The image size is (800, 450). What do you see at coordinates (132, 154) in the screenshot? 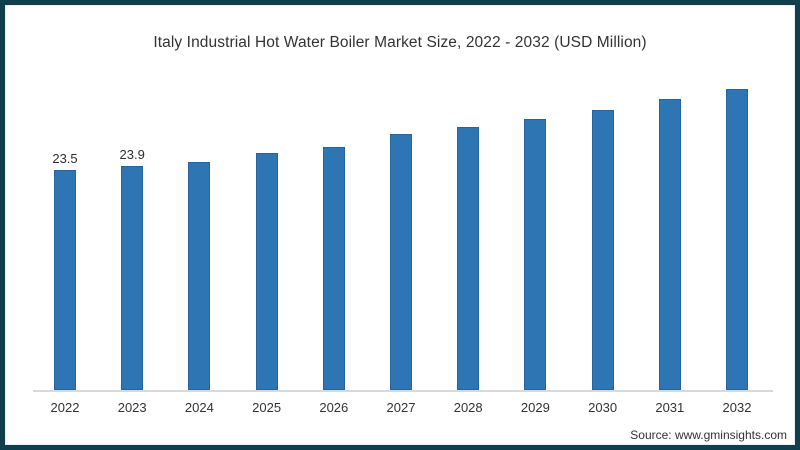
I see `bar-value-label-2023: 23.9` at bounding box center [132, 154].